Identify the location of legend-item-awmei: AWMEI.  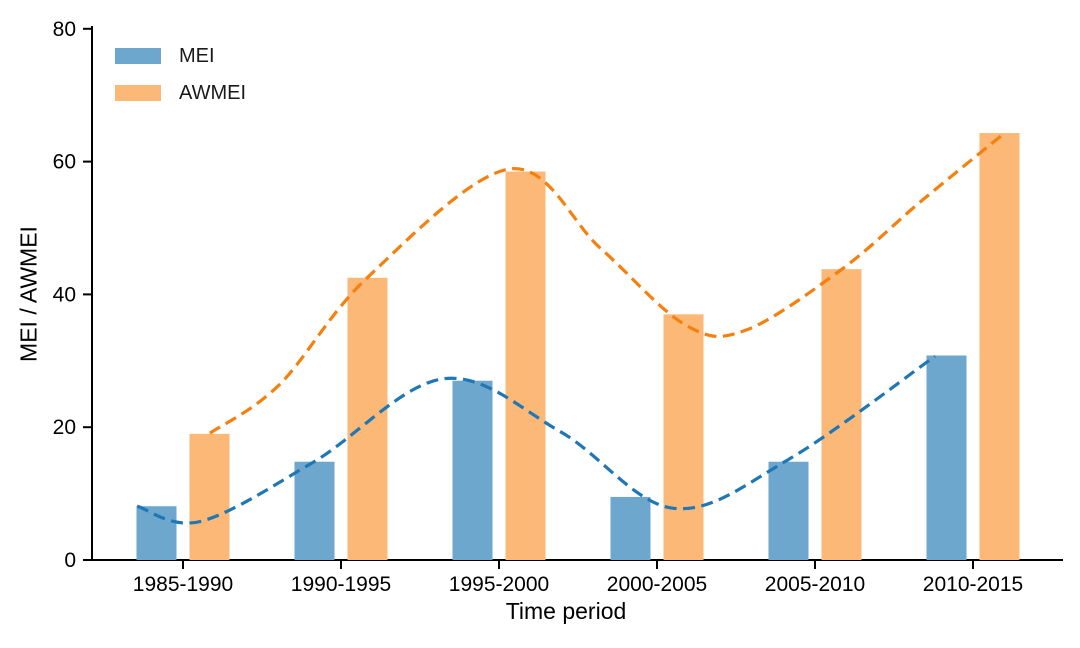
(180, 93).